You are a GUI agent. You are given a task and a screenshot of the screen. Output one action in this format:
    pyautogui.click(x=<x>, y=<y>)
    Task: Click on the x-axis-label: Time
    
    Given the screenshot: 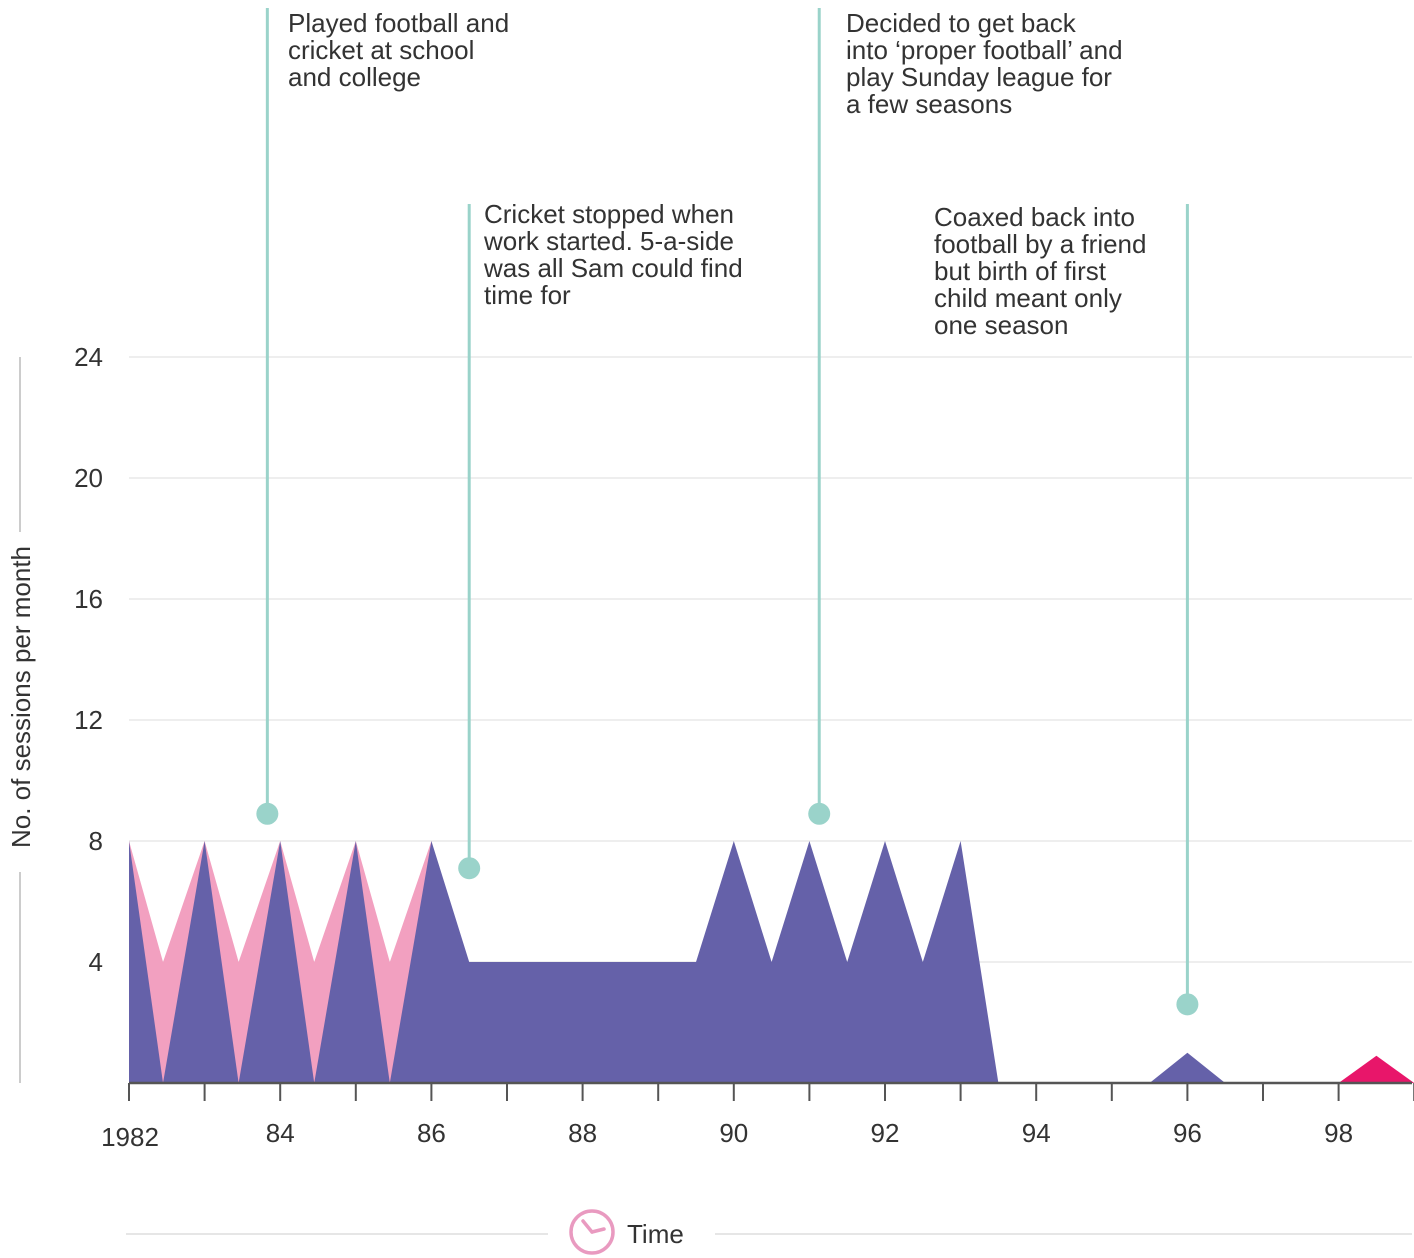 What is the action you would take?
    pyautogui.click(x=655, y=1234)
    